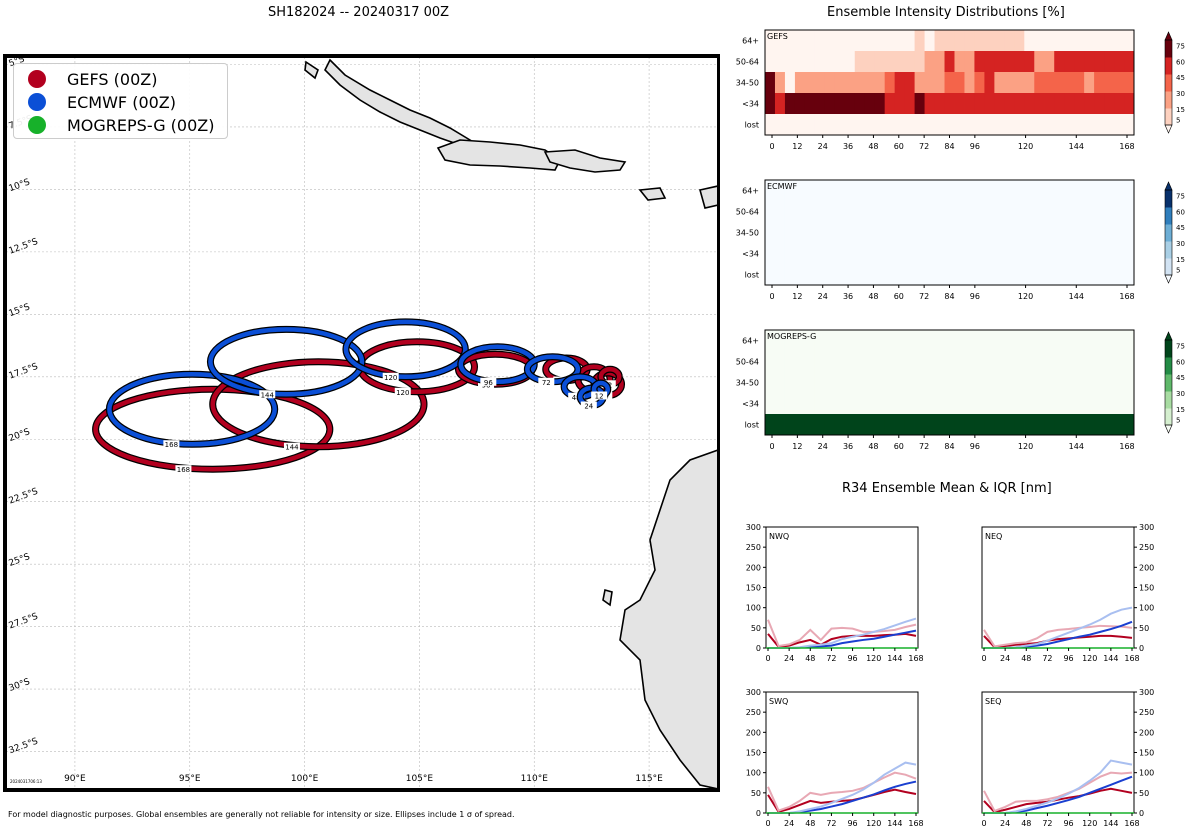 Image resolution: width=1200 pixels, height=840 pixels. What do you see at coordinates (1168, 429) in the screenshot?
I see `colorbar-extend-bottom` at bounding box center [1168, 429].